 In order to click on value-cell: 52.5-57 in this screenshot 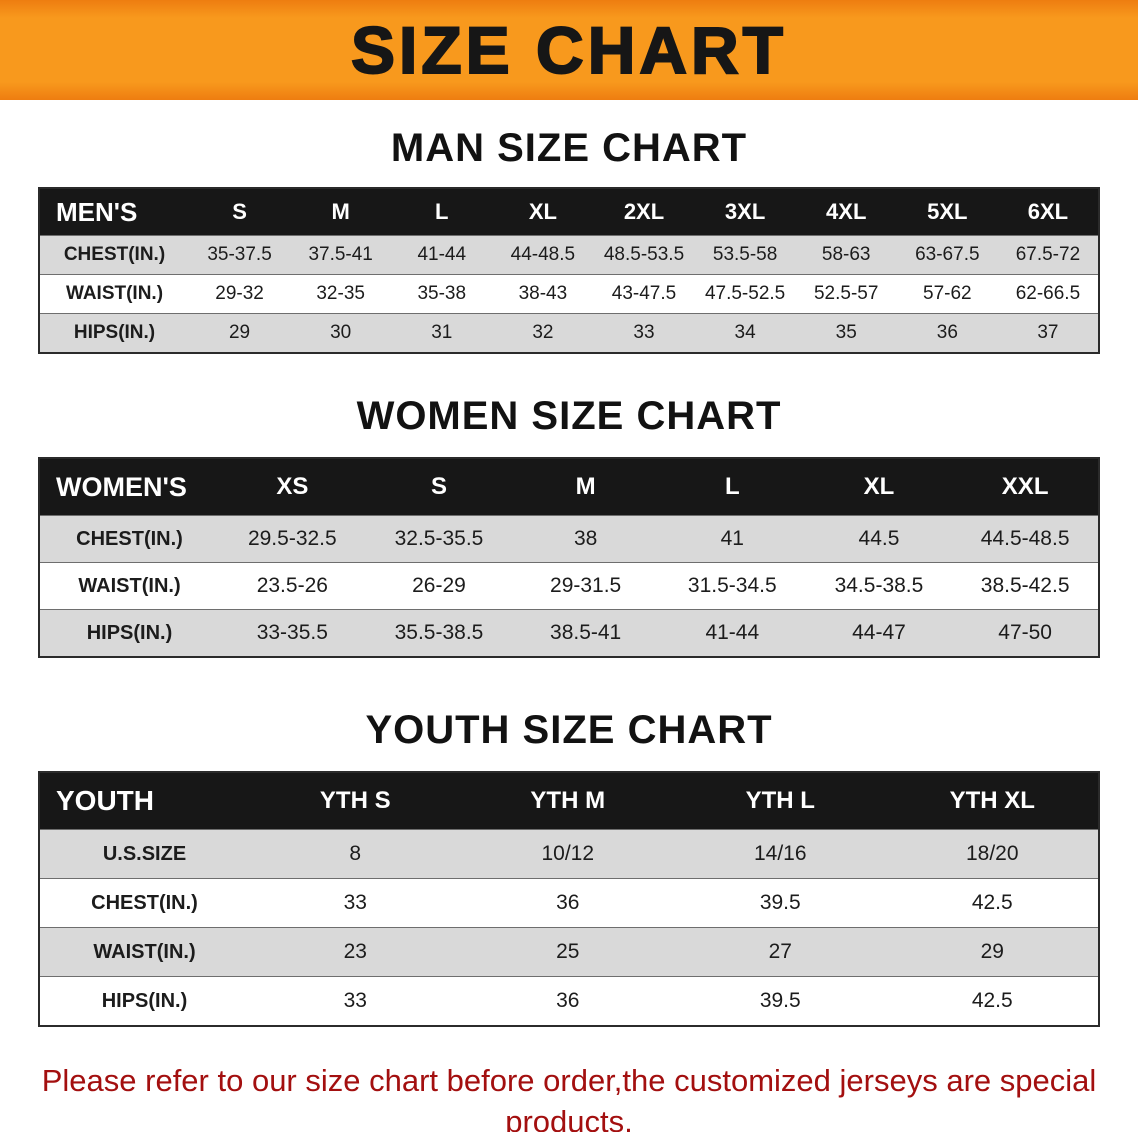, I will do `click(846, 293)`.